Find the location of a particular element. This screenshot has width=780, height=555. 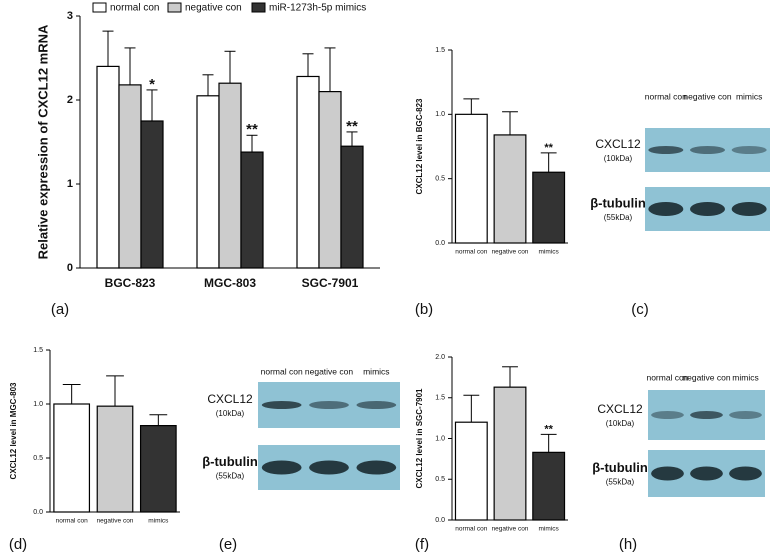

legend-label: negative con is located at coordinates (213, 8).